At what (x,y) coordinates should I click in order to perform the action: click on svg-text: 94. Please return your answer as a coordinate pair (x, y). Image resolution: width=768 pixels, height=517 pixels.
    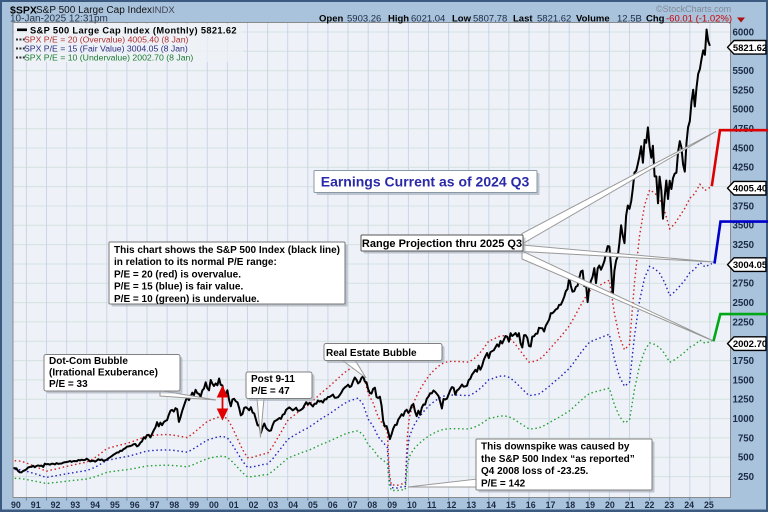
    Looking at the image, I should click on (95, 505).